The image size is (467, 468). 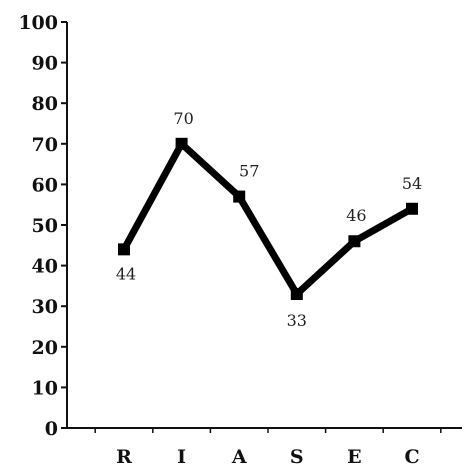 What do you see at coordinates (124, 457) in the screenshot?
I see `x-tick-label: R` at bounding box center [124, 457].